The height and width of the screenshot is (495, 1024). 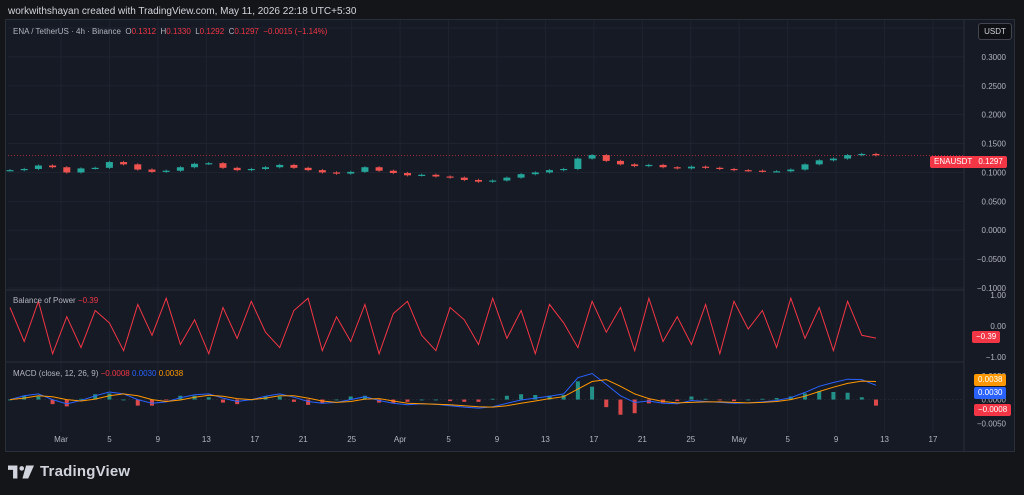 What do you see at coordinates (88, 300) in the screenshot?
I see `bop-value: −0.39` at bounding box center [88, 300].